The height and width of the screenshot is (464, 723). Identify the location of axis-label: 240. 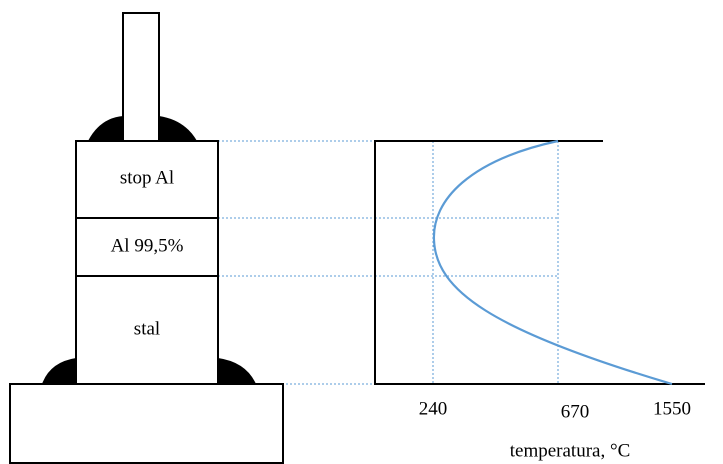
(433, 408).